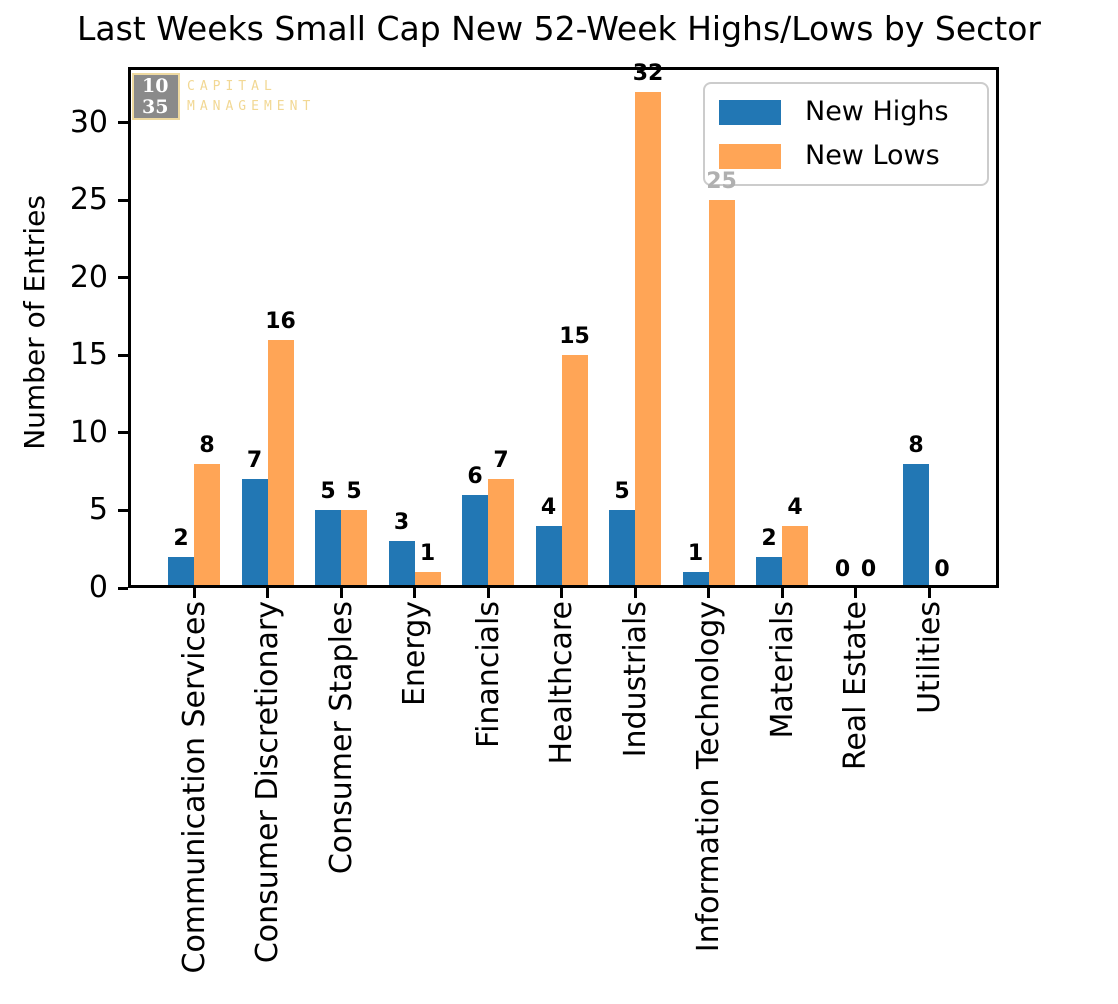  What do you see at coordinates (254, 461) in the screenshot?
I see `bar-label-new-highs-consumer-discretionary: 7` at bounding box center [254, 461].